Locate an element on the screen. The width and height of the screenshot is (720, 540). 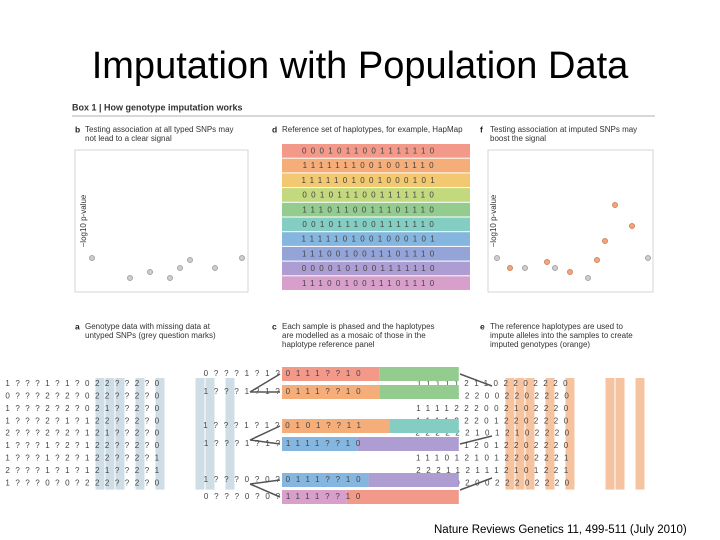
mosaic-row: 1???1?1?0101??11 is located at coordinates (284, 425).